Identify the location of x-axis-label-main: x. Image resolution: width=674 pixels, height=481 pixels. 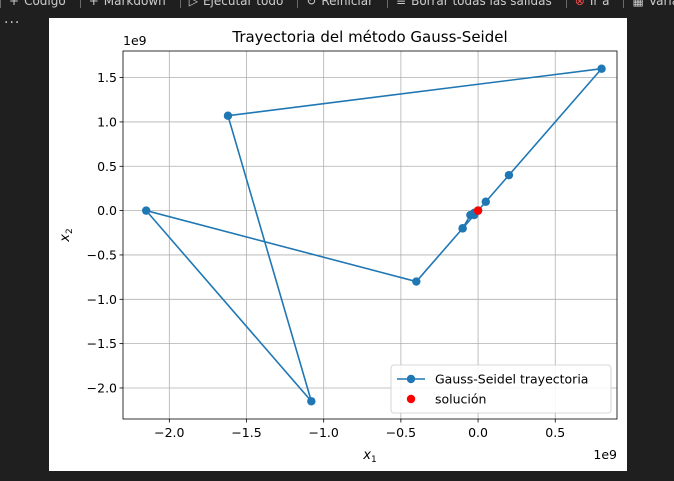
(366, 455).